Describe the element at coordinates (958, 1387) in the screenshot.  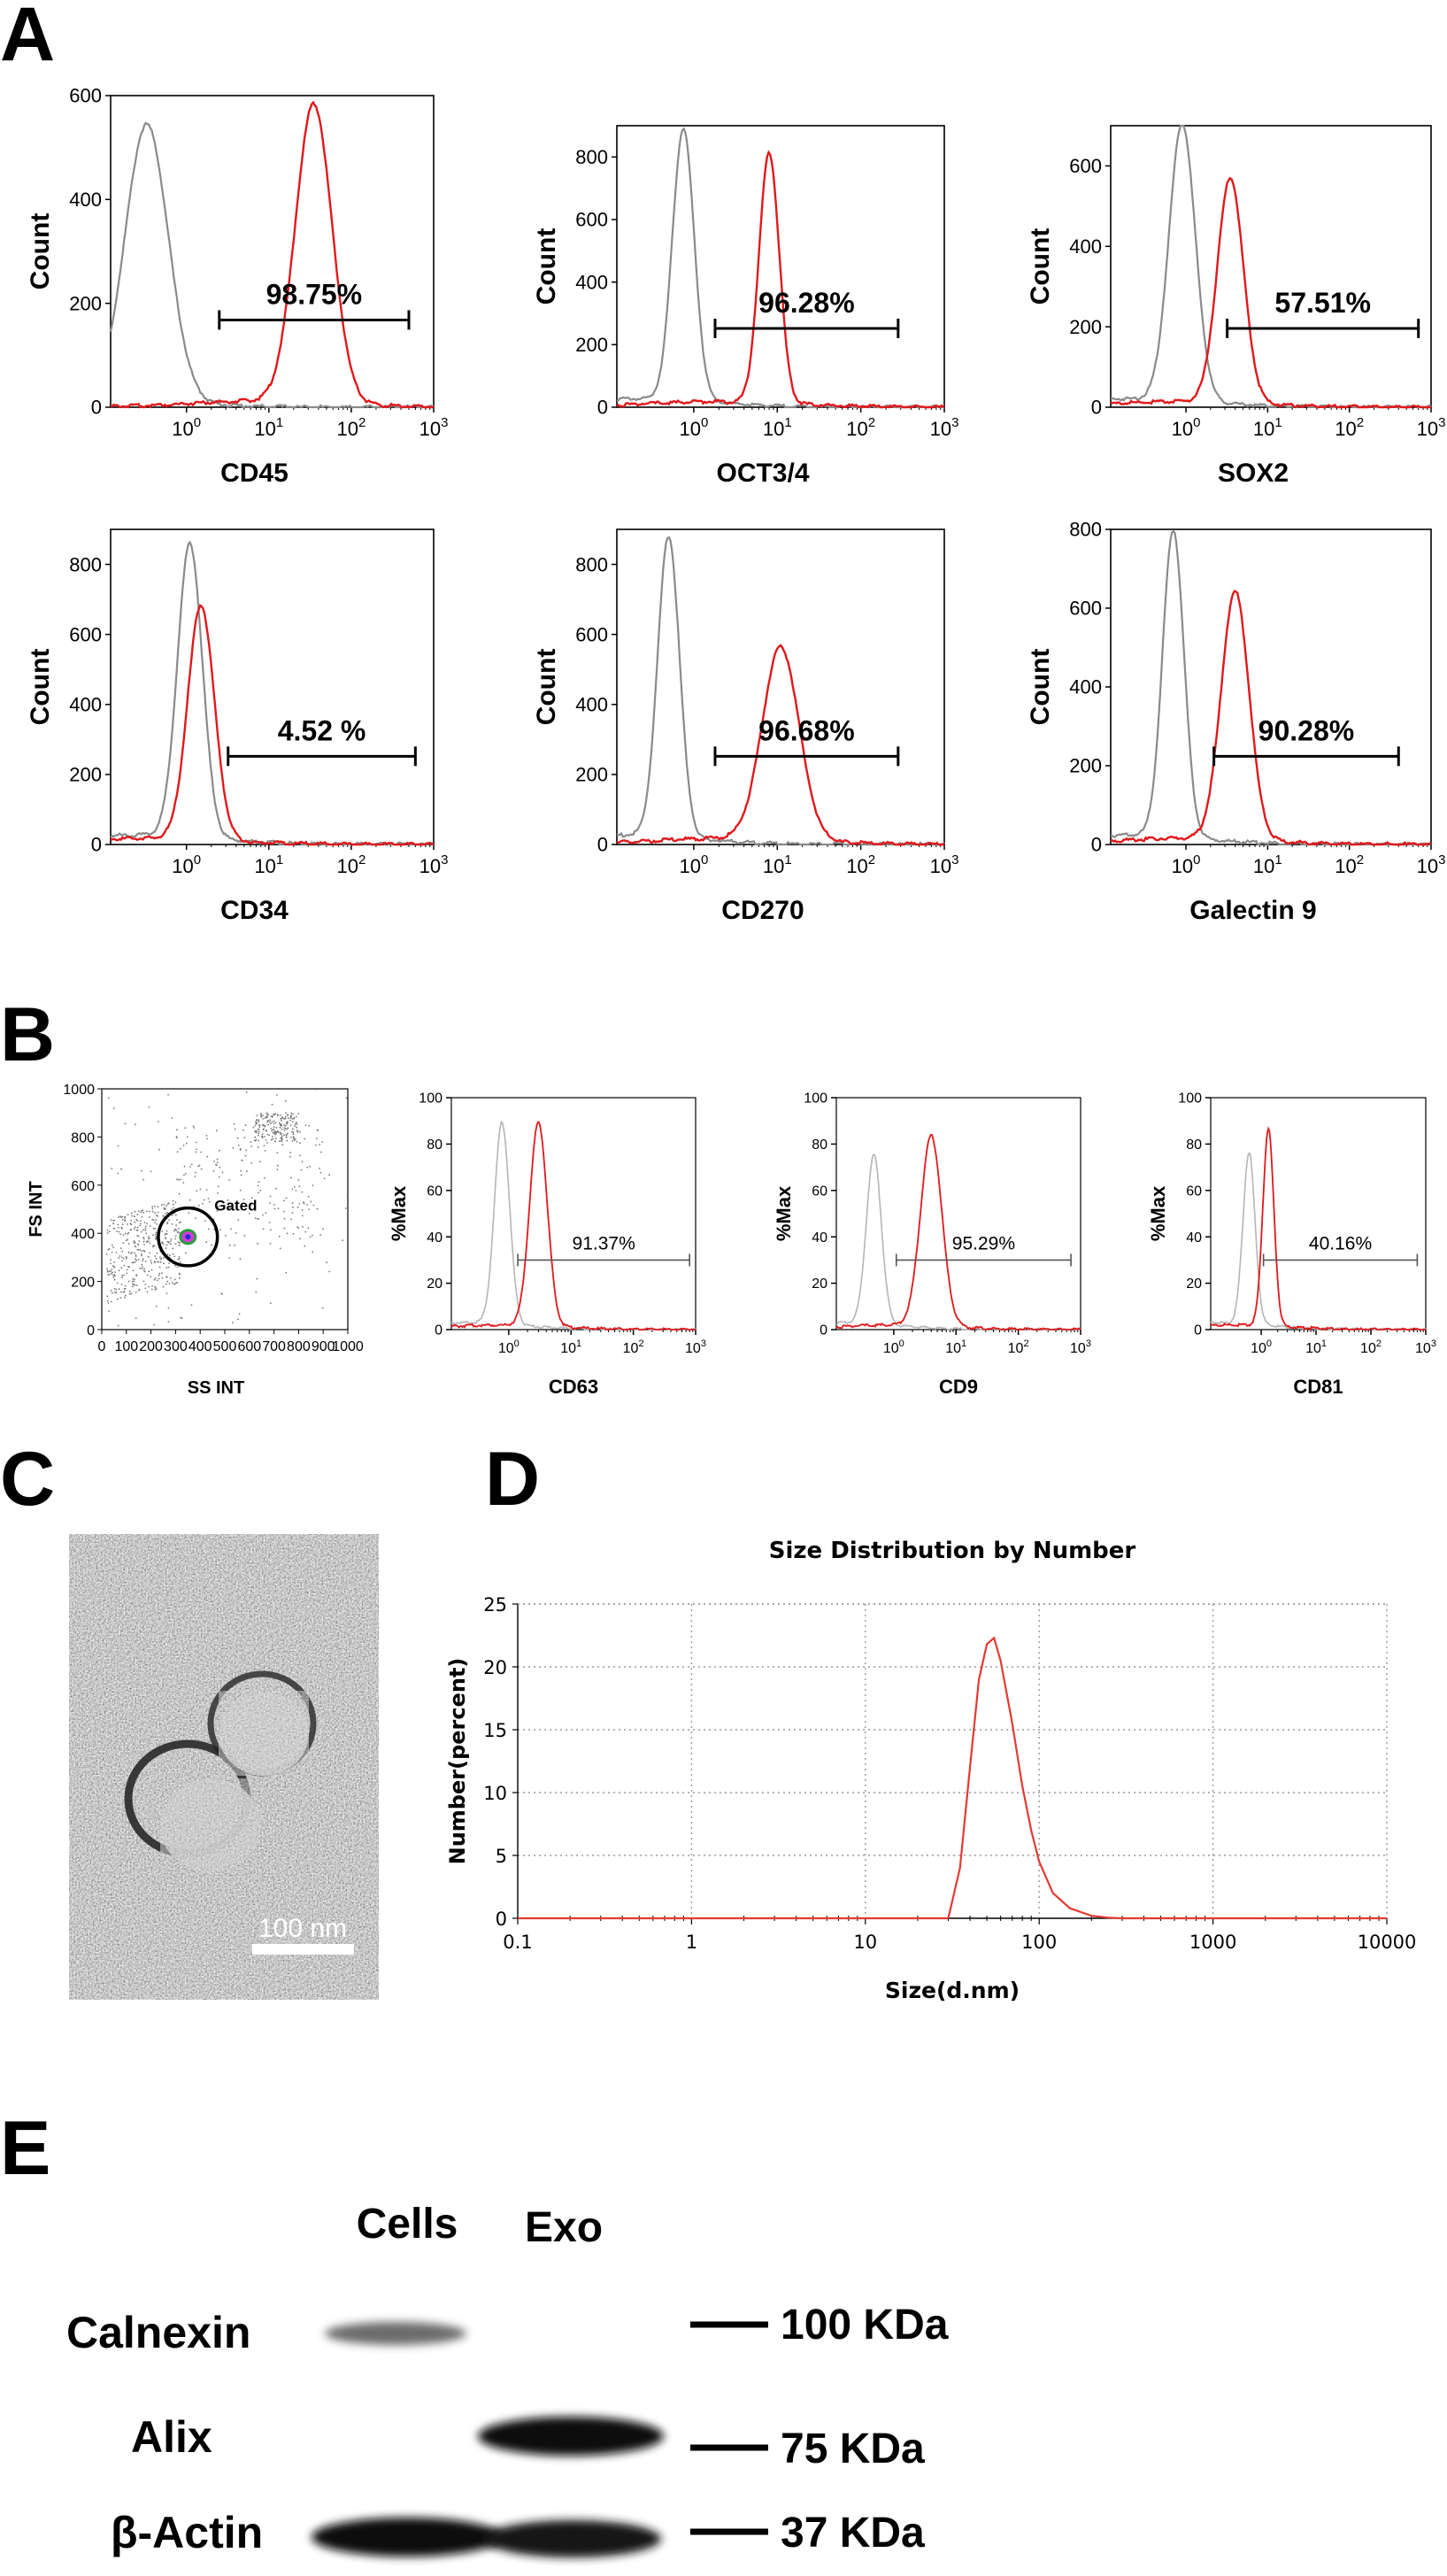
I see `b1-x-axis-label: CD9` at that location.